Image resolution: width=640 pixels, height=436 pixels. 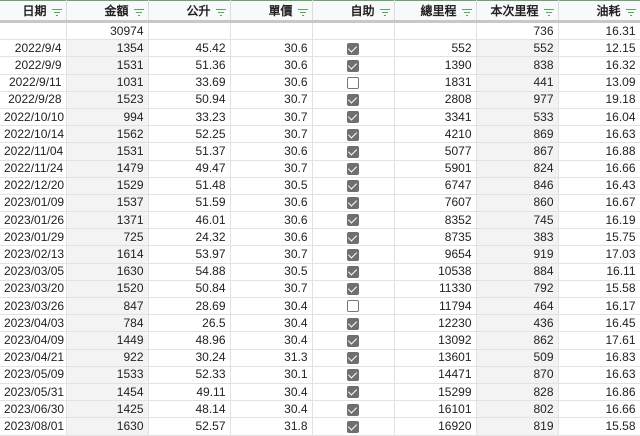 I want to click on cell-trip-mileage: 533, so click(x=517, y=117).